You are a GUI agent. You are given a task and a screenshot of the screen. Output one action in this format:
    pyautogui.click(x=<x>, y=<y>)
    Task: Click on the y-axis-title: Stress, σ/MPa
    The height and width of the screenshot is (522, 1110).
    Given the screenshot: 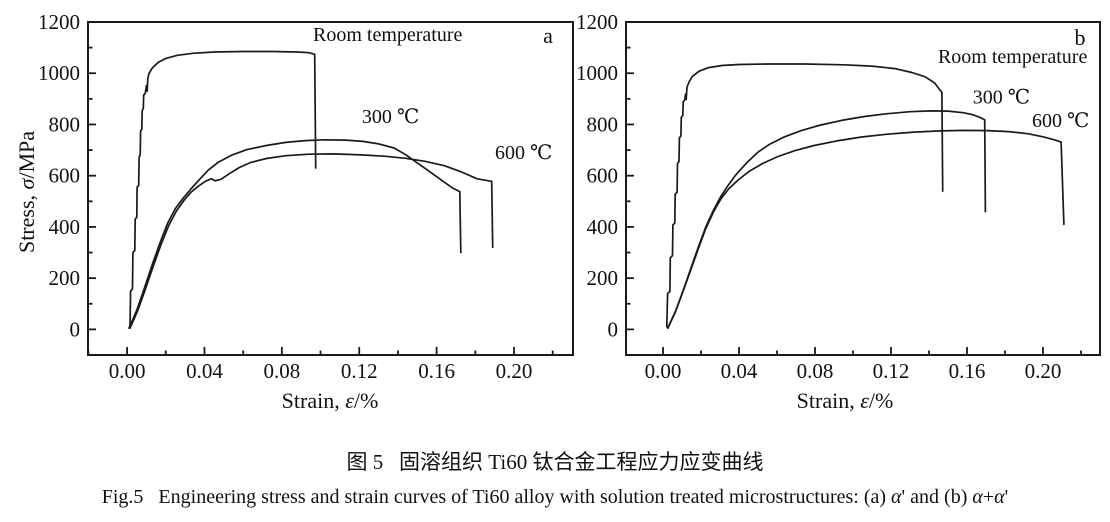 What is the action you would take?
    pyautogui.click(x=26, y=192)
    